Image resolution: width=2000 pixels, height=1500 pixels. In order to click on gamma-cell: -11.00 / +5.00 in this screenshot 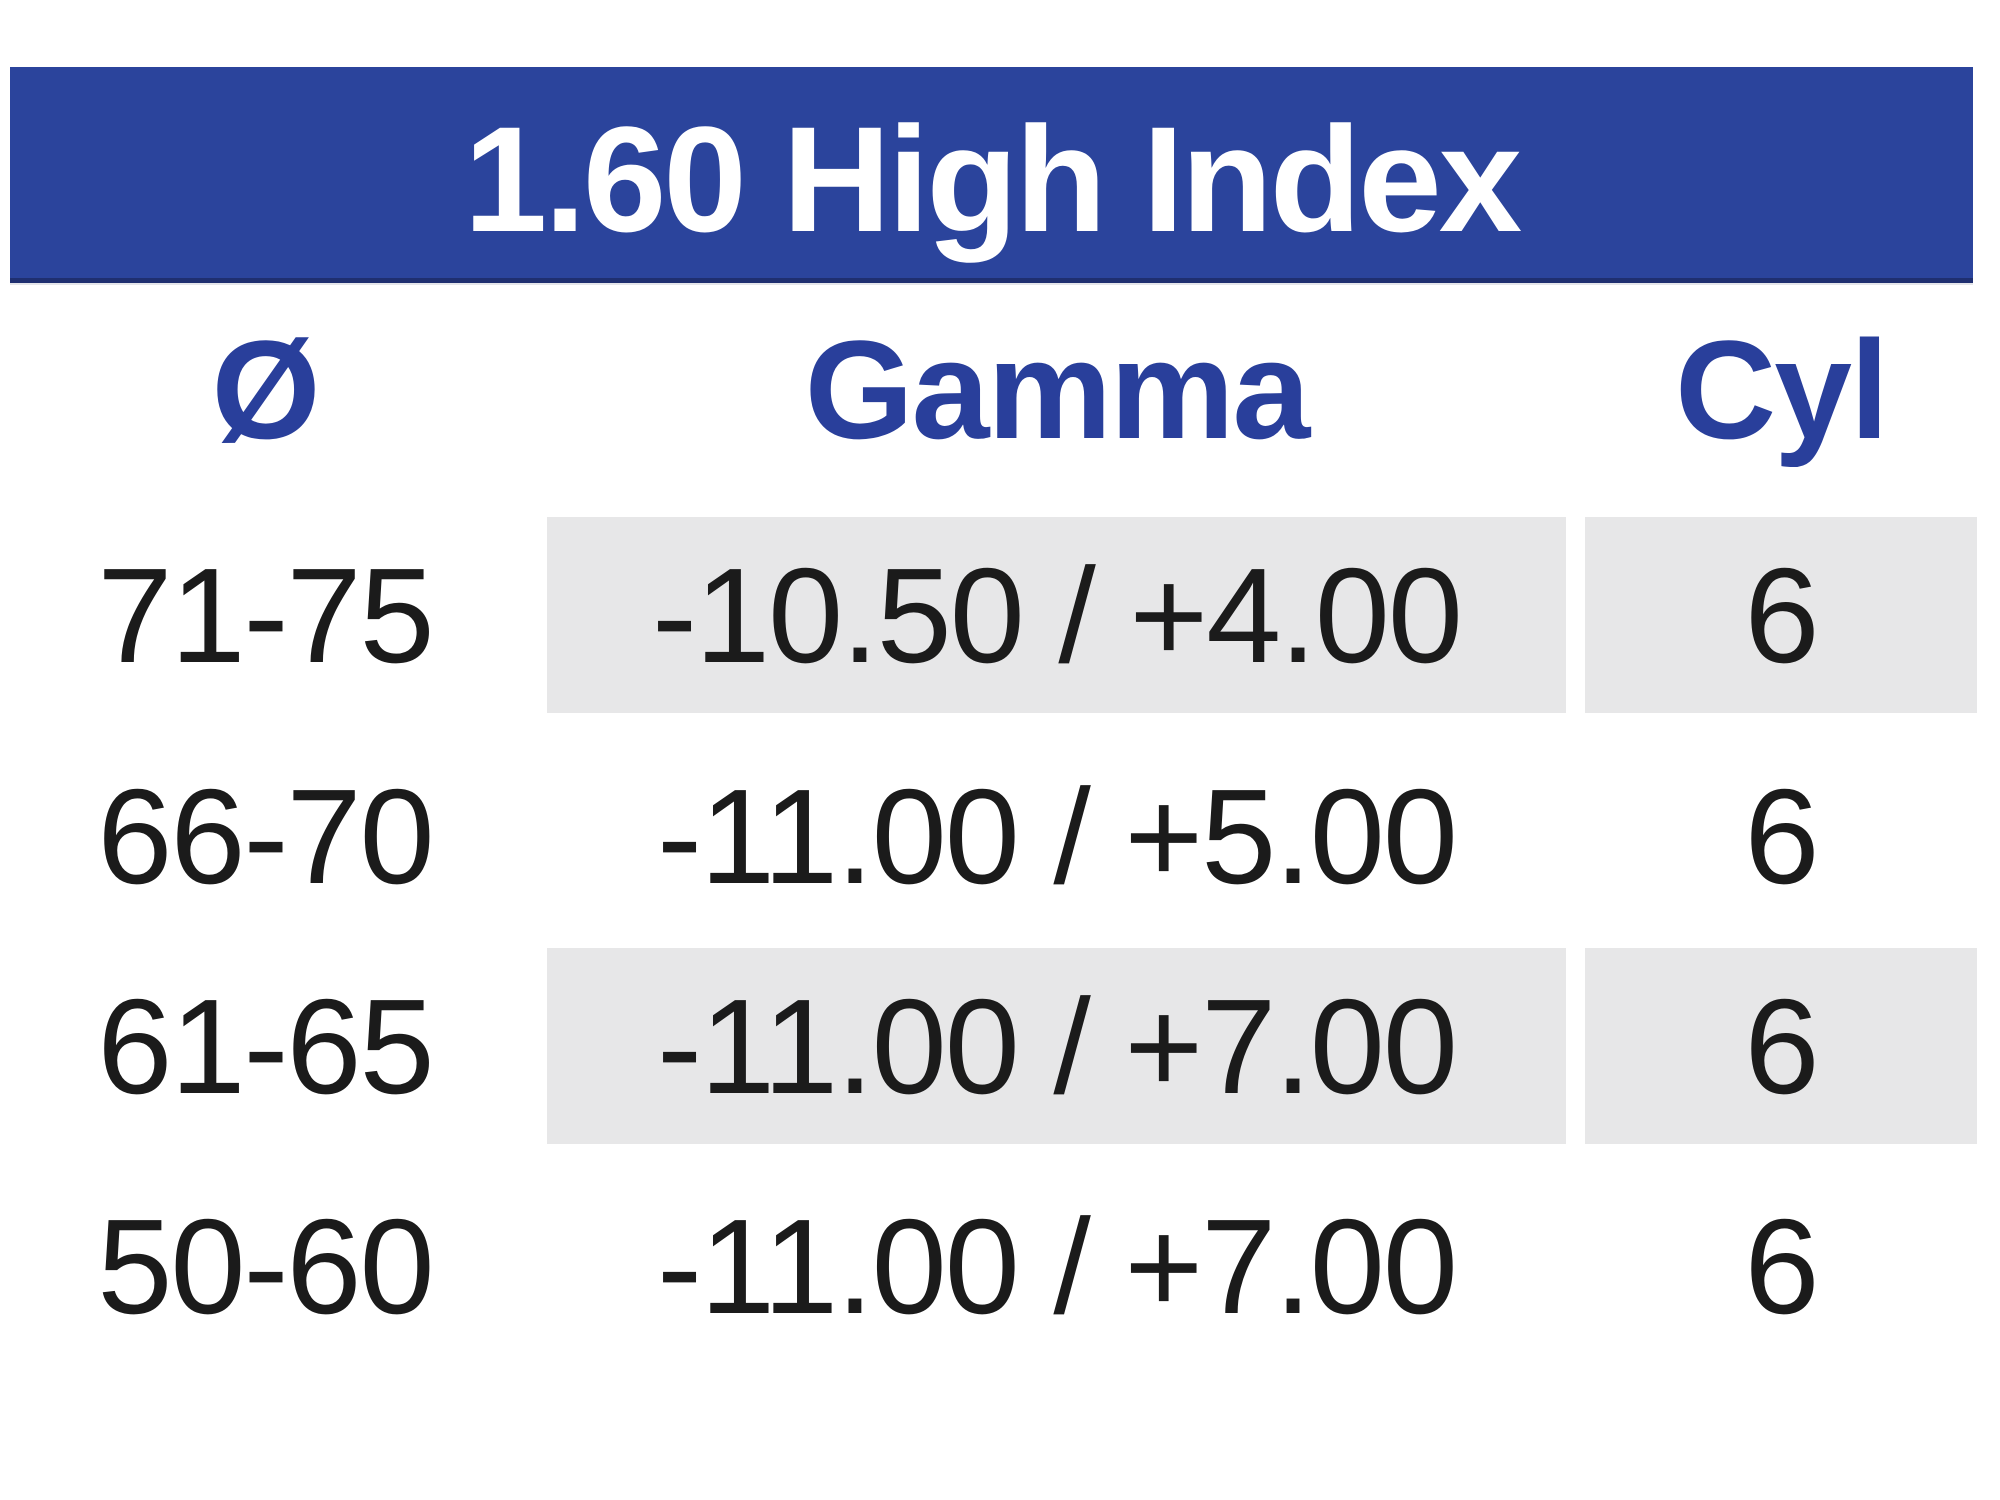, I will do `click(1057, 836)`.